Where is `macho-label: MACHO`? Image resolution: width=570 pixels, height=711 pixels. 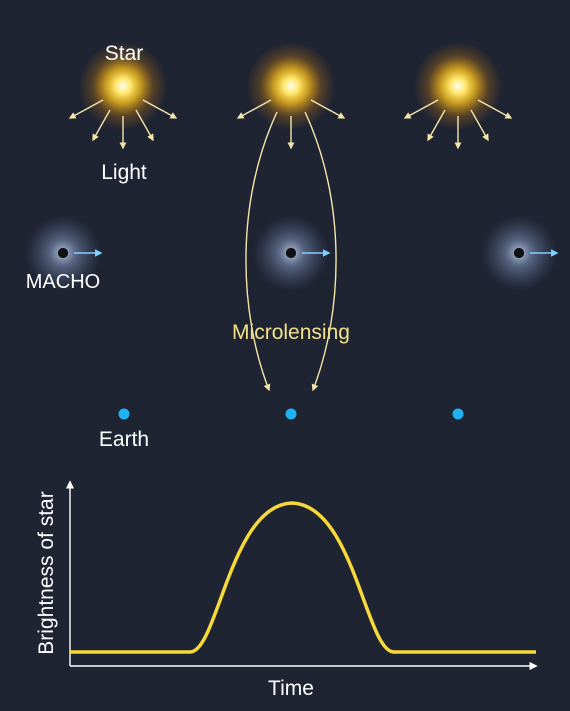 macho-label: MACHO is located at coordinates (63, 282).